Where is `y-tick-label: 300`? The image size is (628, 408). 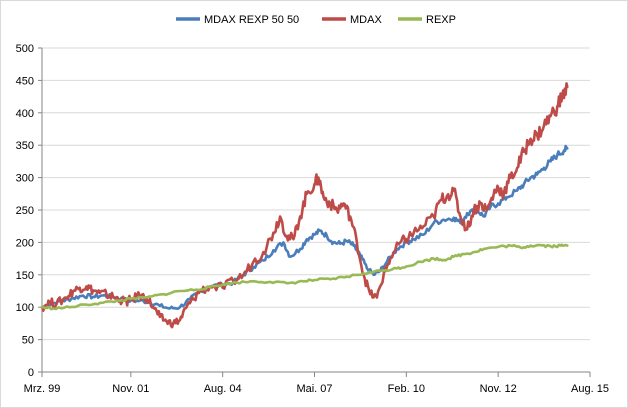
y-tick-label: 300 is located at coordinates (25, 179).